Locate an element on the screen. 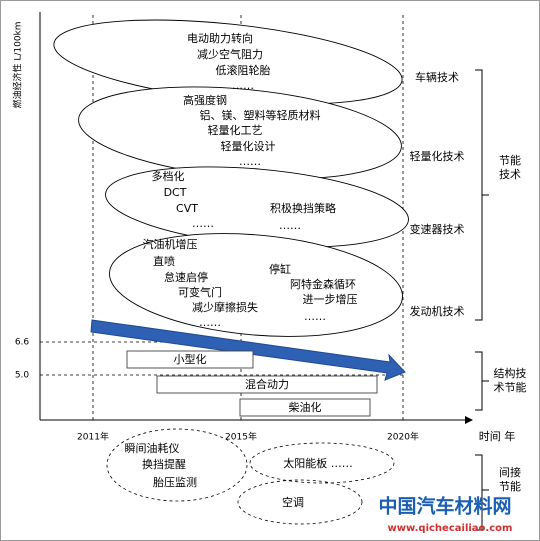 This screenshot has width=540, height=541. item: 铝、镁、塑料等轻质材料 is located at coordinates (260, 115).